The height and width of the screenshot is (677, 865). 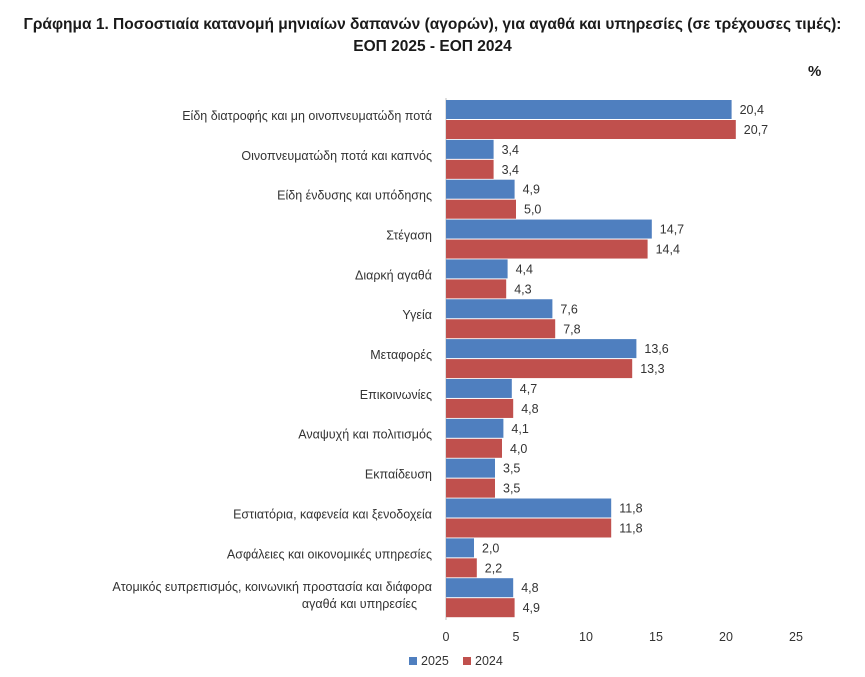 What do you see at coordinates (528, 389) in the screenshot?
I see `data-label-2025: 4,7` at bounding box center [528, 389].